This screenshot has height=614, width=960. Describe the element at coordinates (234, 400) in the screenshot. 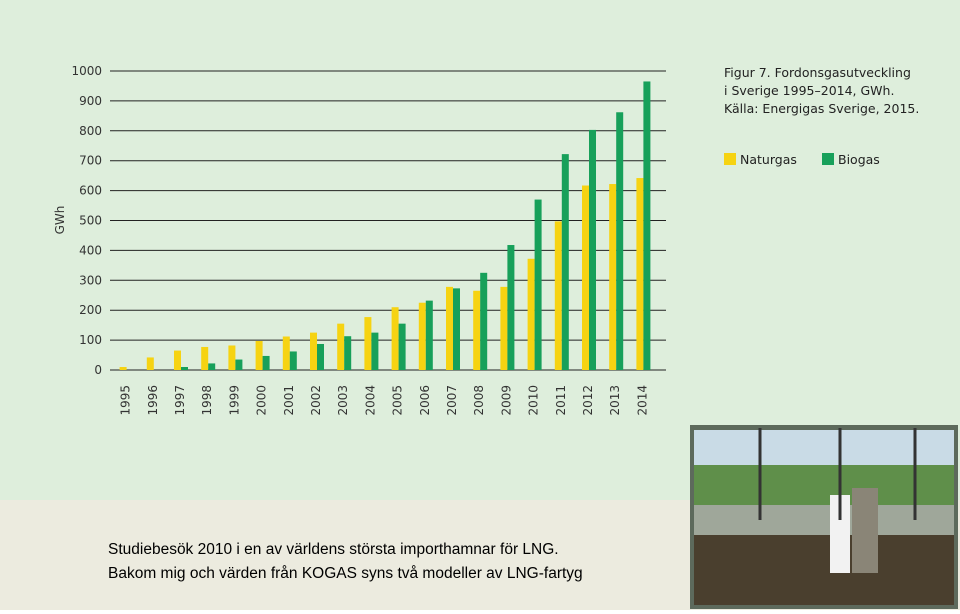

I see `x-tick-label: 1999` at that location.